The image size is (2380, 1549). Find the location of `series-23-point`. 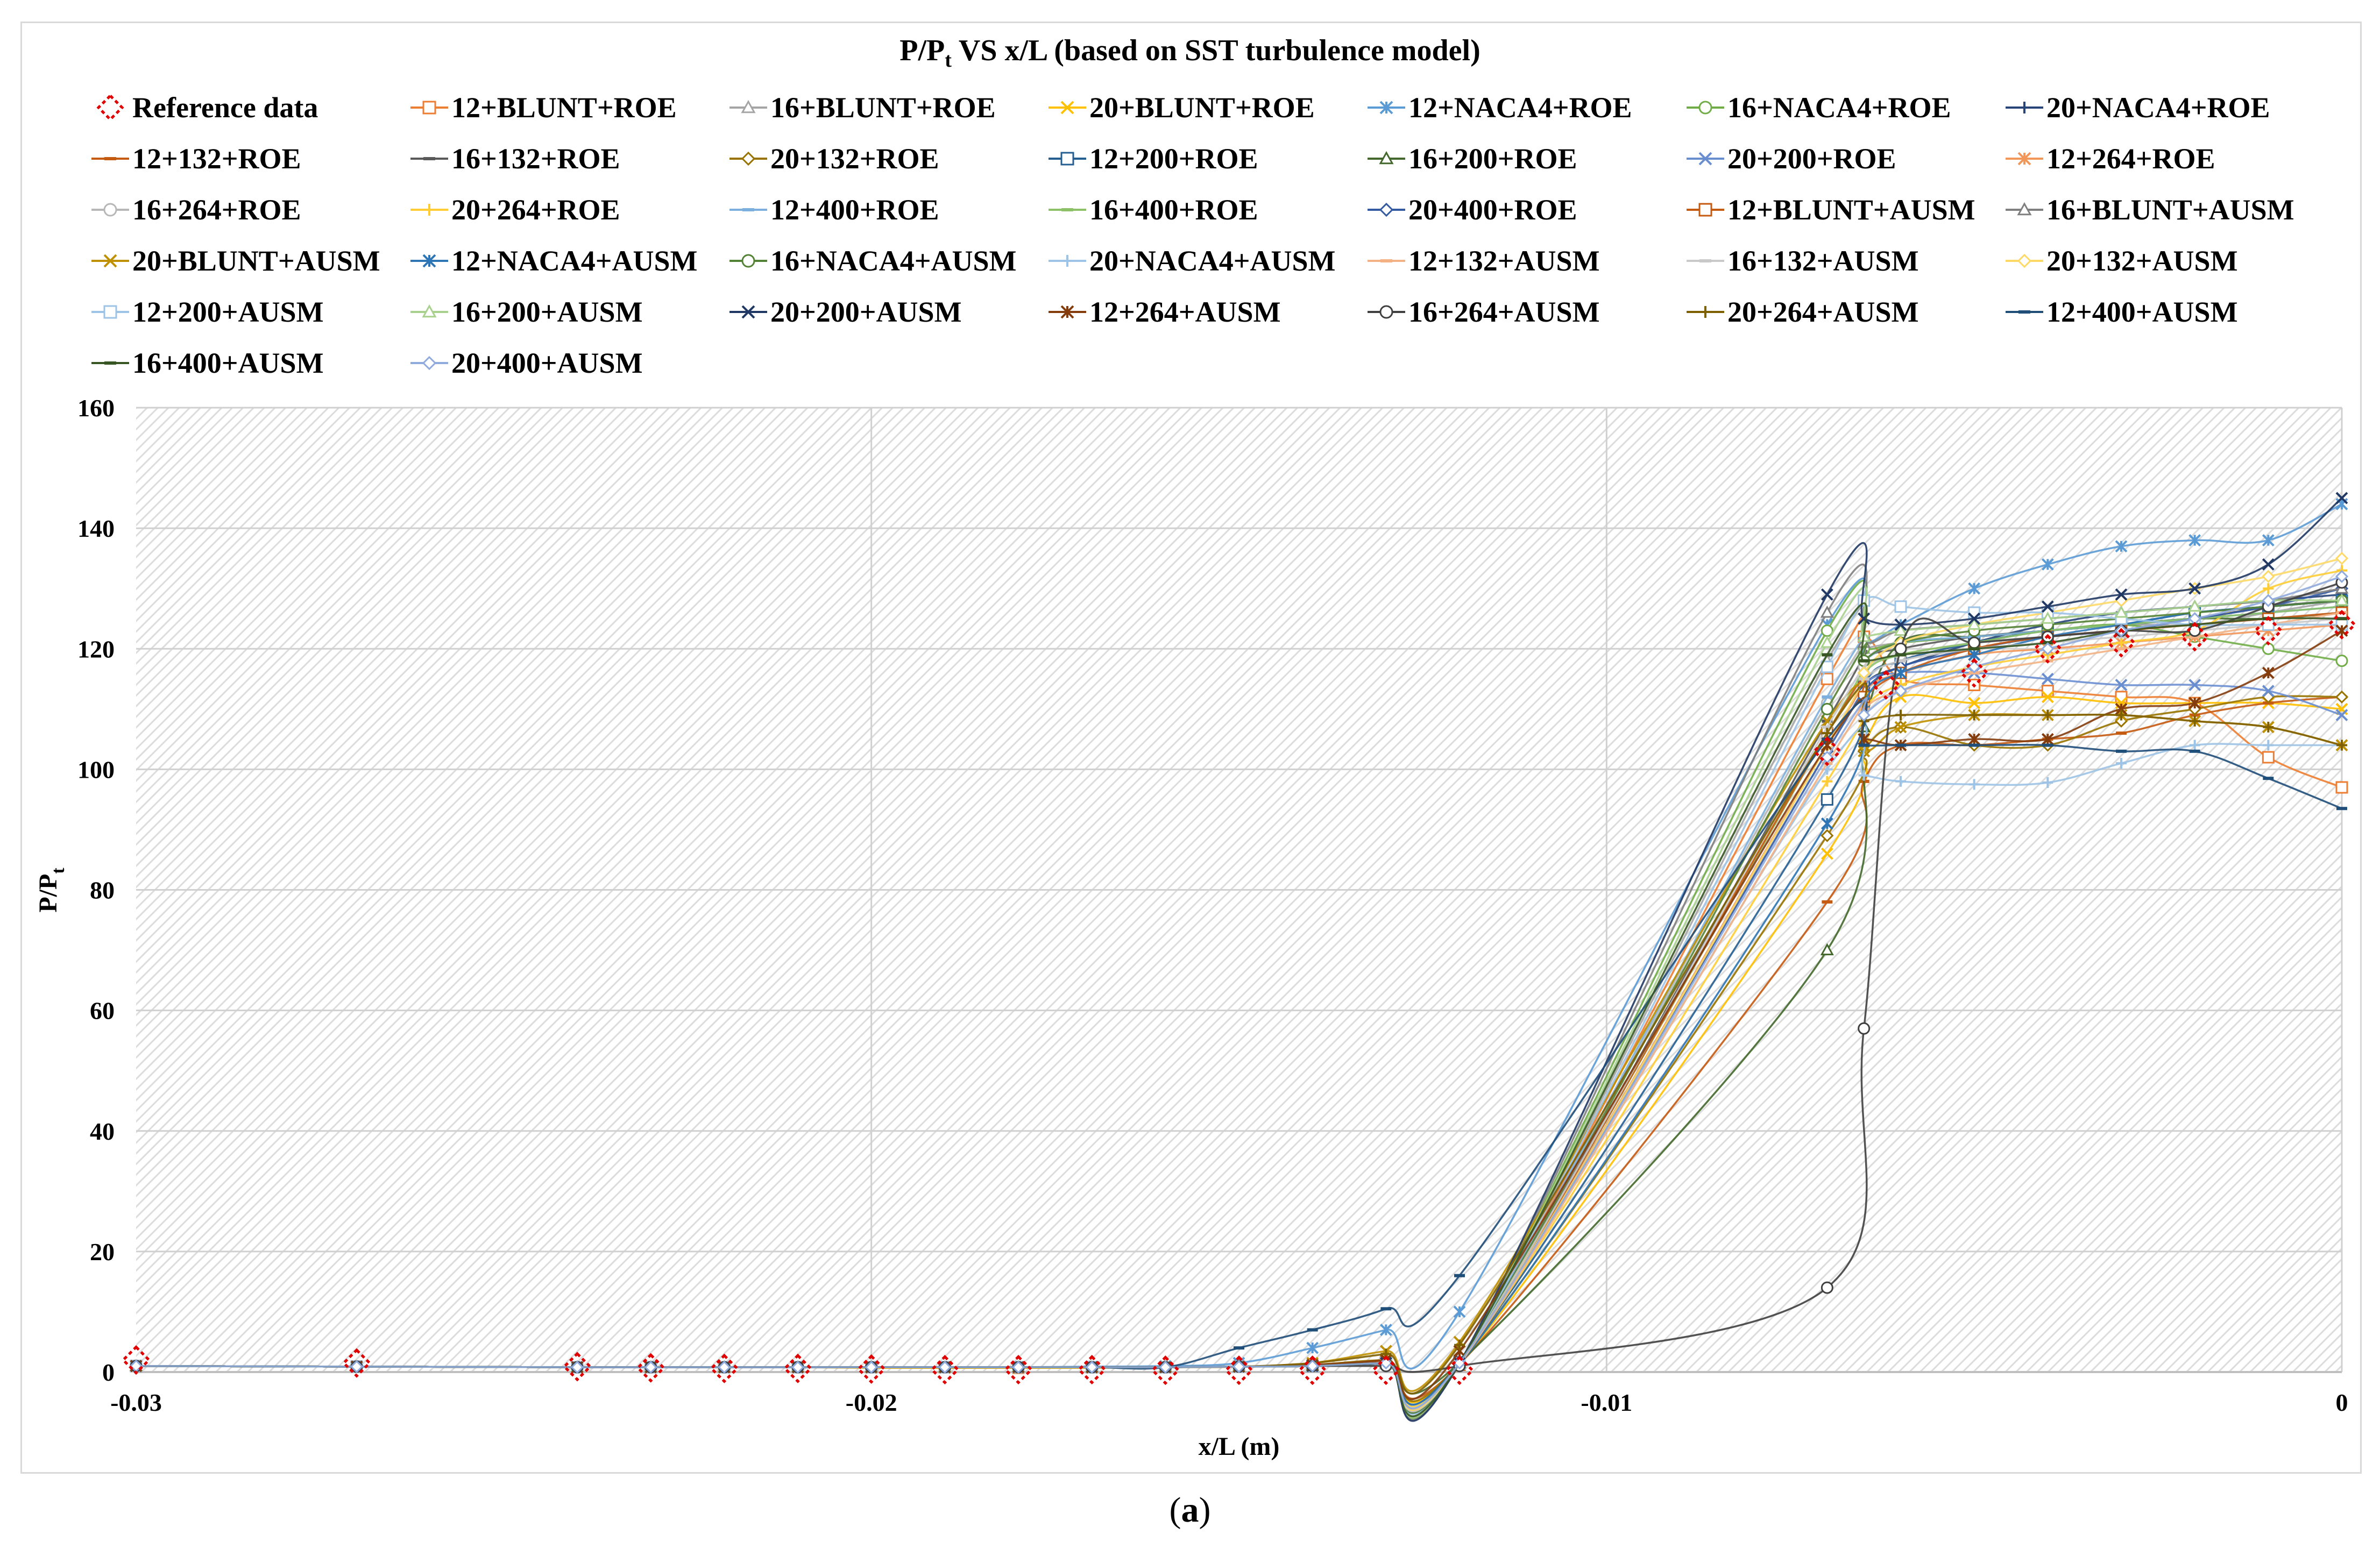

series-23-point is located at coordinates (1827, 709).